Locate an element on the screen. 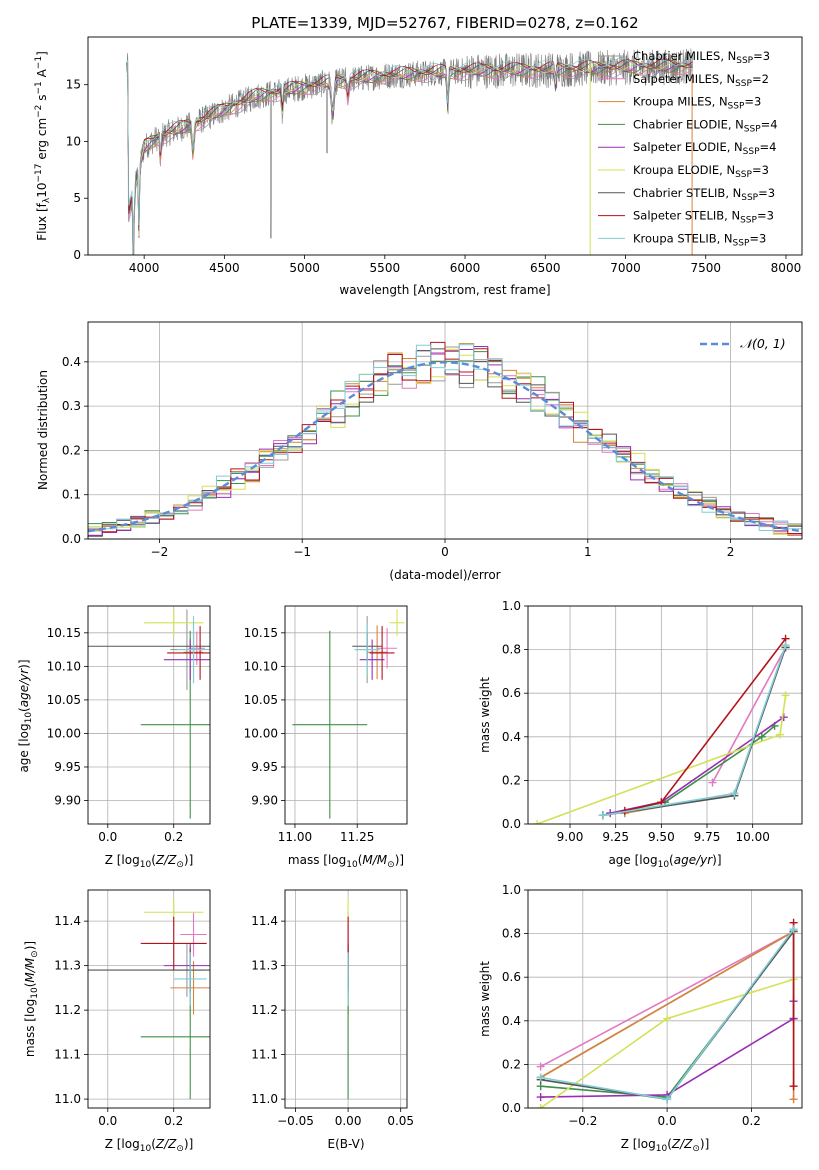 The image size is (819, 1170). x-tick-label-1: 4500 is located at coordinates (224, 268).